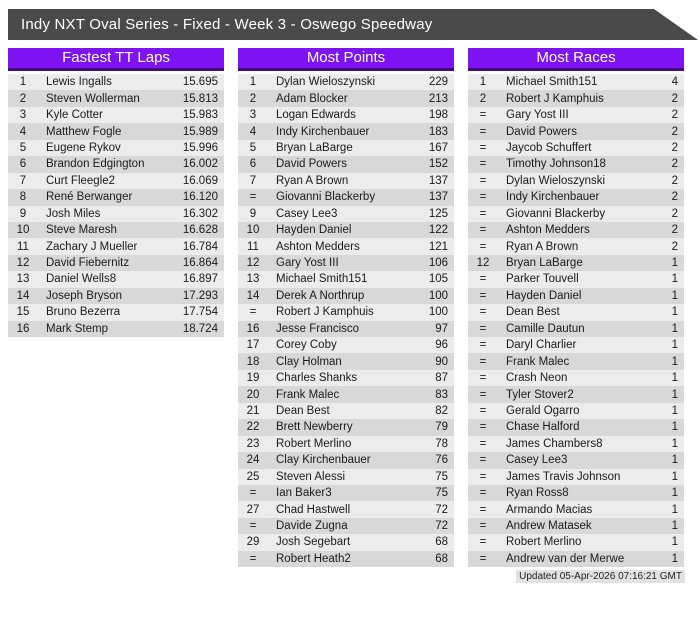  What do you see at coordinates (116, 181) in the screenshot?
I see `table-row: 7 Curt Fleegle2 16.069` at bounding box center [116, 181].